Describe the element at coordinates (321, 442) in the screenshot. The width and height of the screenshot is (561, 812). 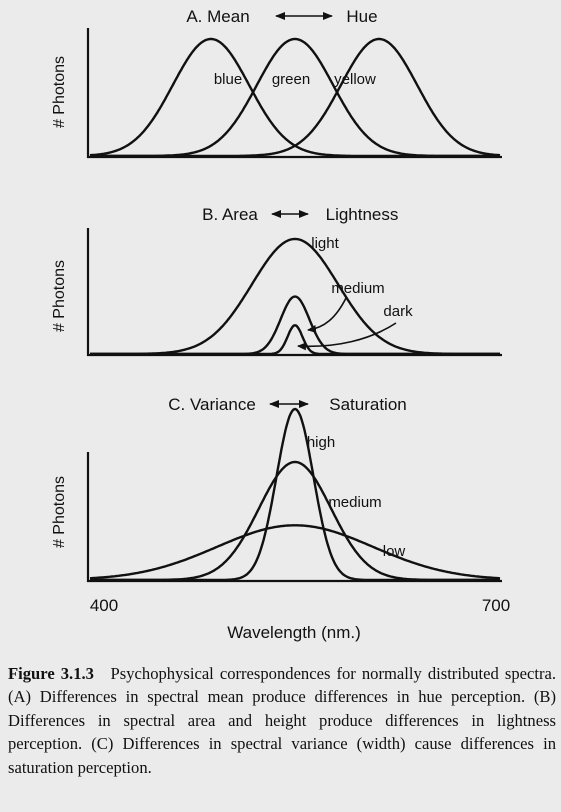
I see `series-c-high-label: high` at that location.